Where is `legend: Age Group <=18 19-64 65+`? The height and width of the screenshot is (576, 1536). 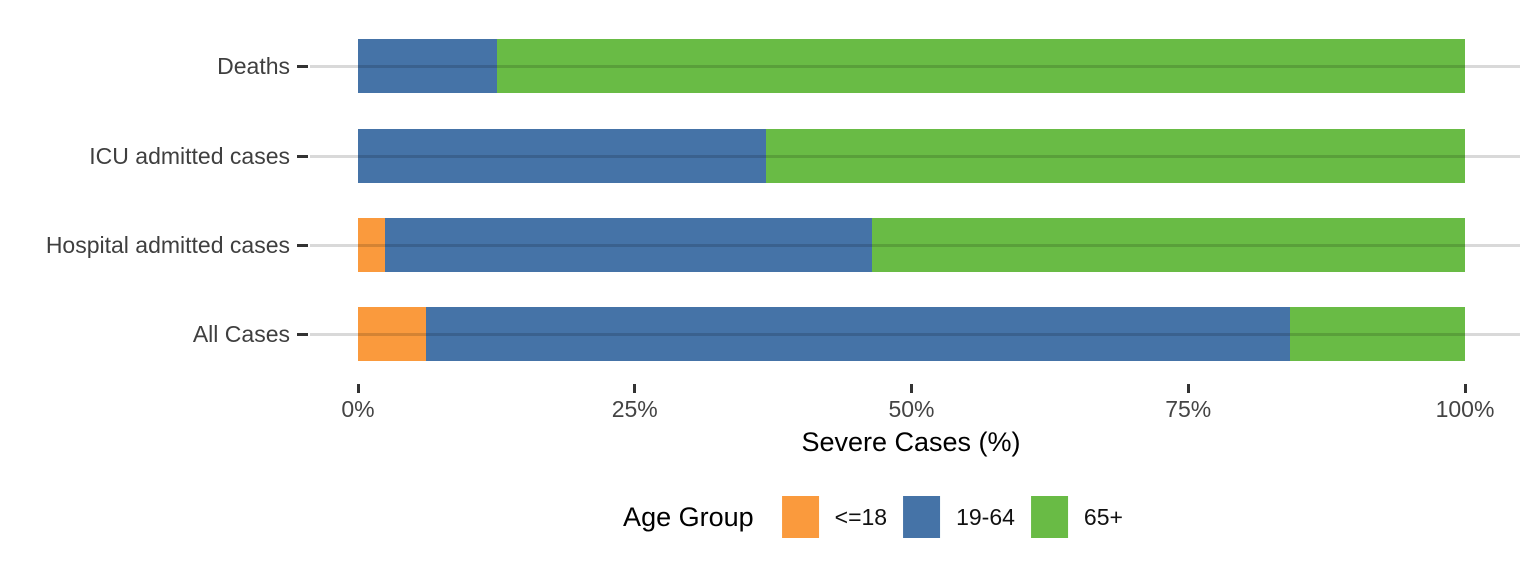
legend: Age Group <=18 19-64 65+ is located at coordinates (873, 517).